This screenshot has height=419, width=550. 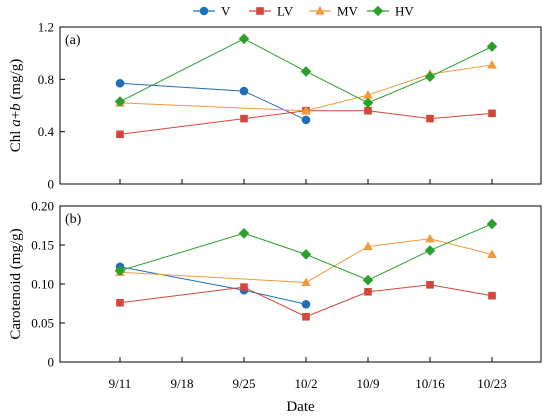 I want to click on x-tick-label: 10/23, so click(x=492, y=383).